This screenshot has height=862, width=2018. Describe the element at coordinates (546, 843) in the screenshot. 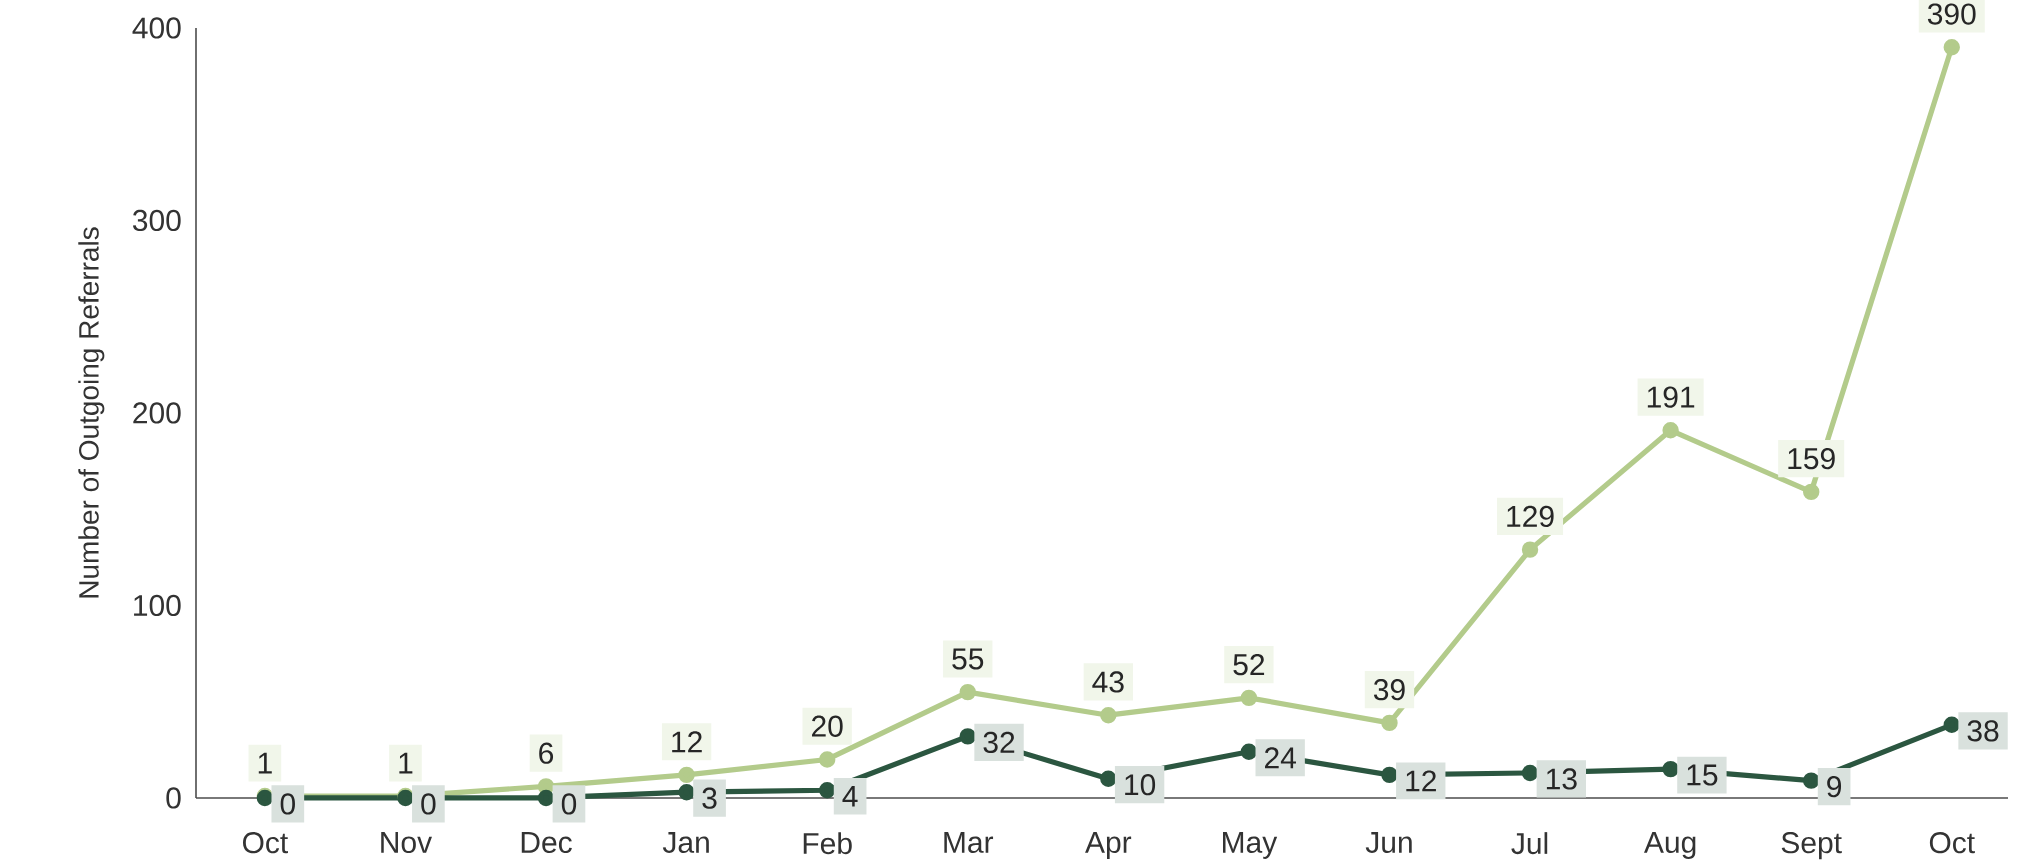

I see `x-tick-label: Dec` at that location.